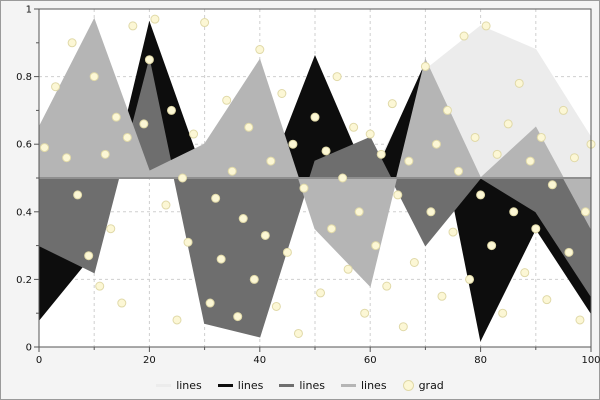 Image resolution: width=600 pixels, height=400 pixels. I want to click on x-tick-label: 100, so click(590, 360).